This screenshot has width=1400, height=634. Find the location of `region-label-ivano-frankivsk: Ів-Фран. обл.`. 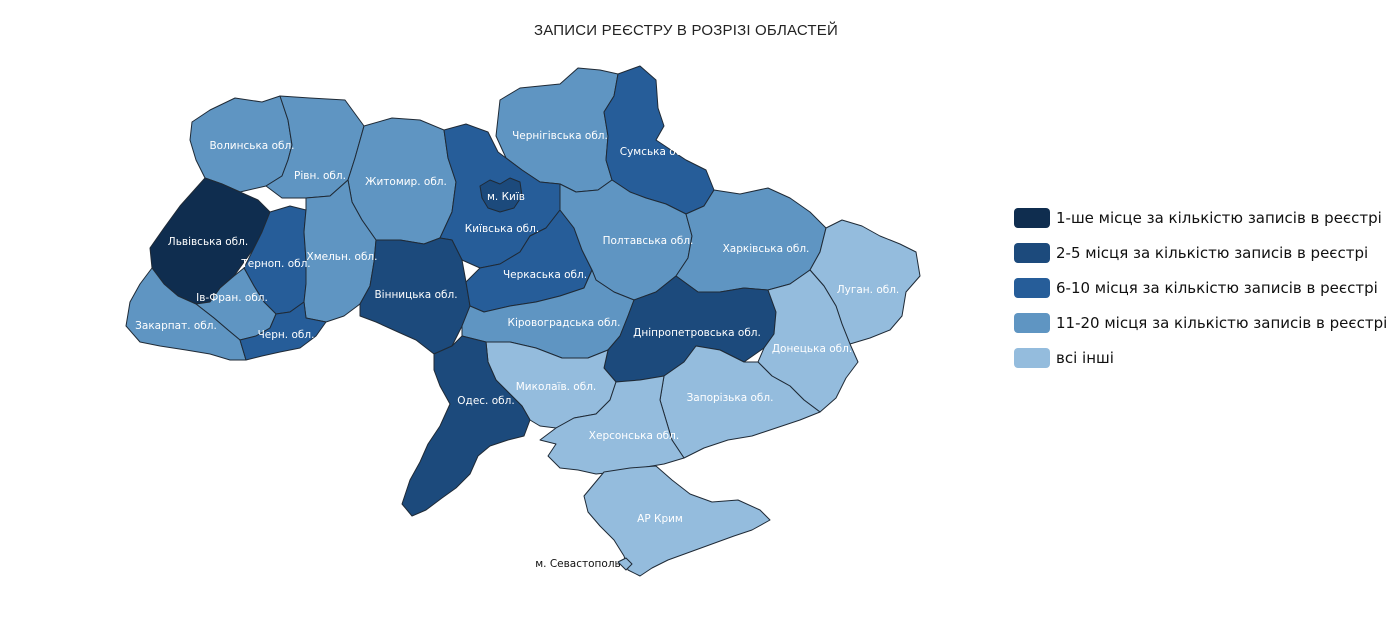

region-label-ivano-frankivsk: Ів-Фран. обл. is located at coordinates (232, 298).